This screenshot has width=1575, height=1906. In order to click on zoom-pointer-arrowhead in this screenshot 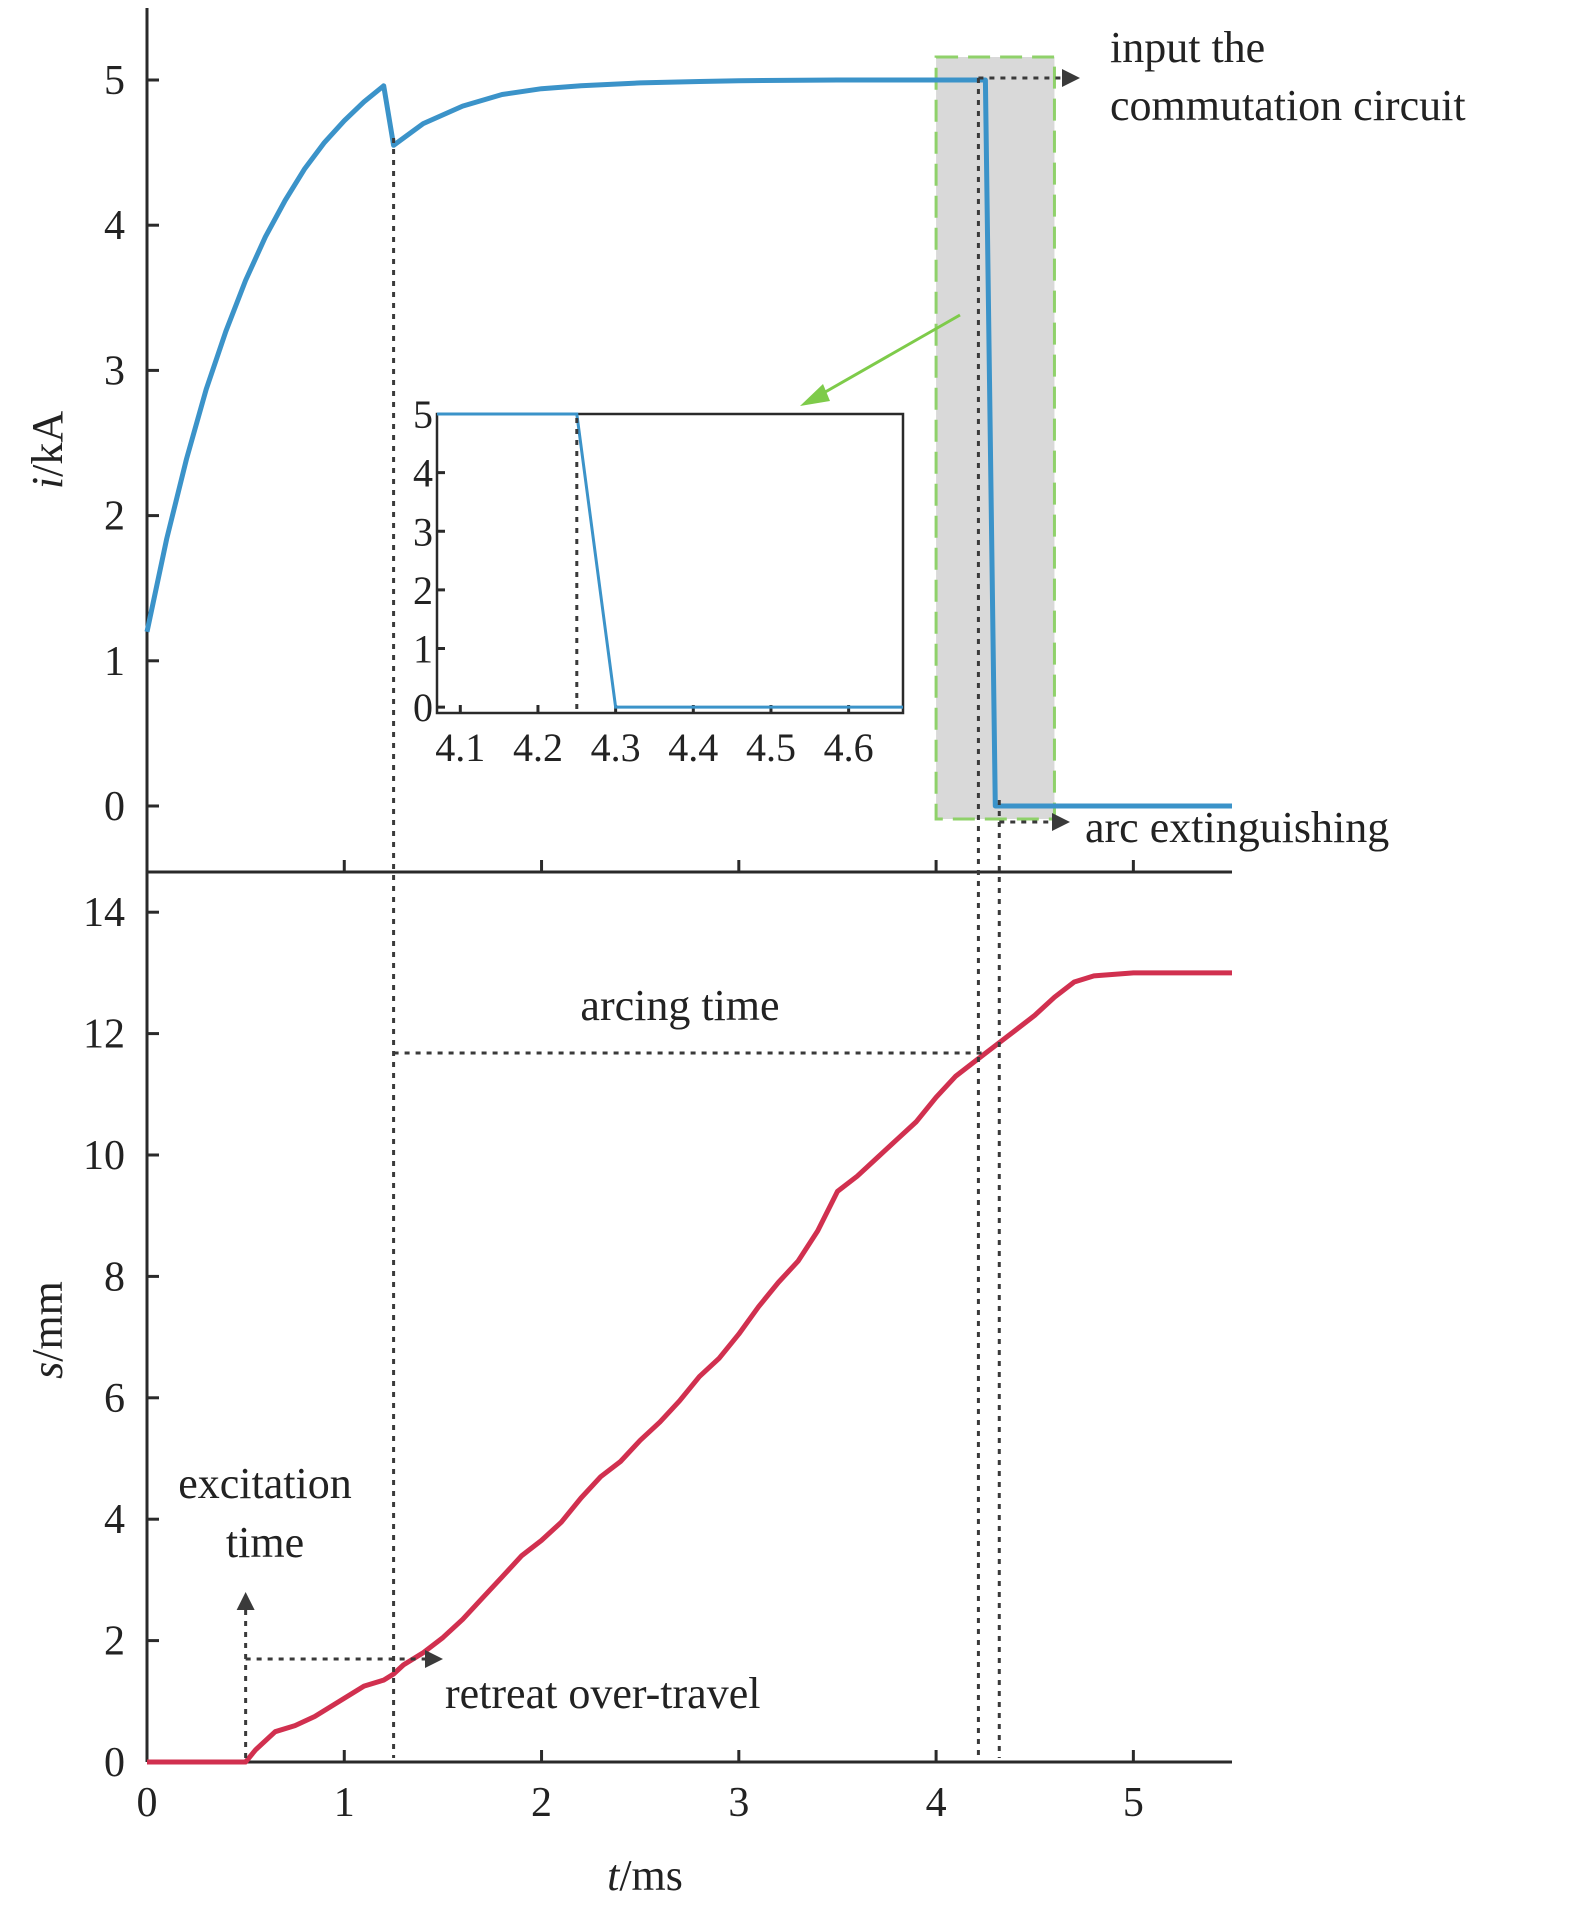, I will do `click(815, 395)`.